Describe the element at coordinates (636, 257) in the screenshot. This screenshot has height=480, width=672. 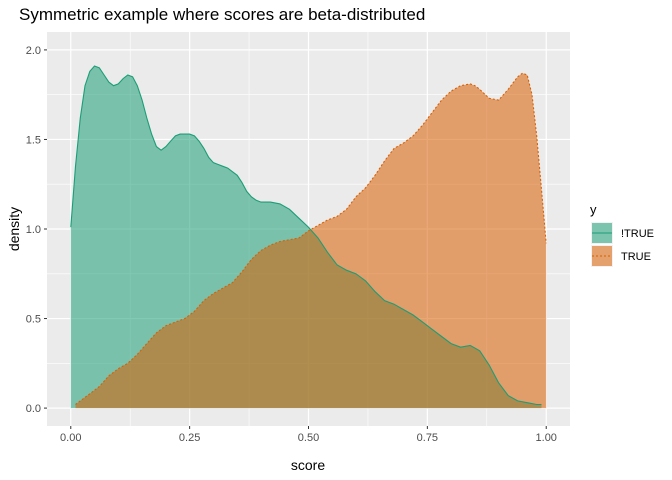
I see `legend-label-true: TRUE` at that location.